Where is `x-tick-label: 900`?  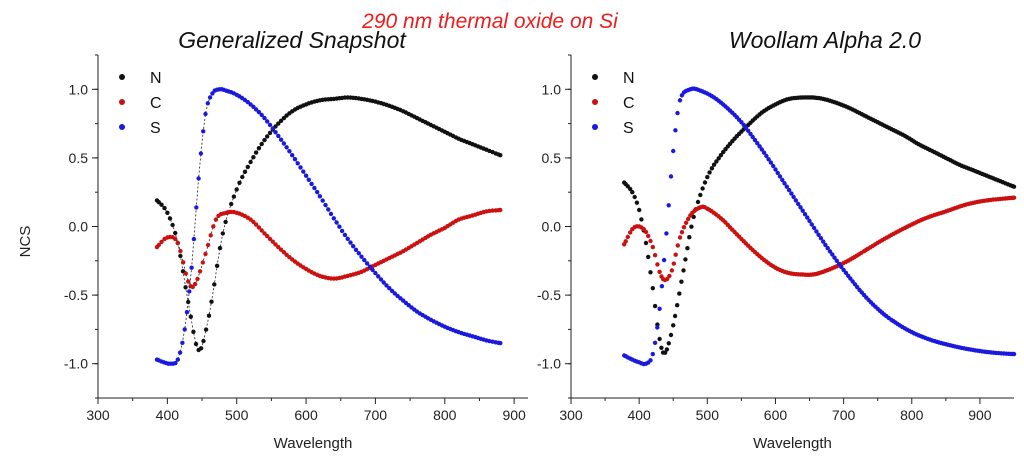
x-tick-label: 900 is located at coordinates (980, 415).